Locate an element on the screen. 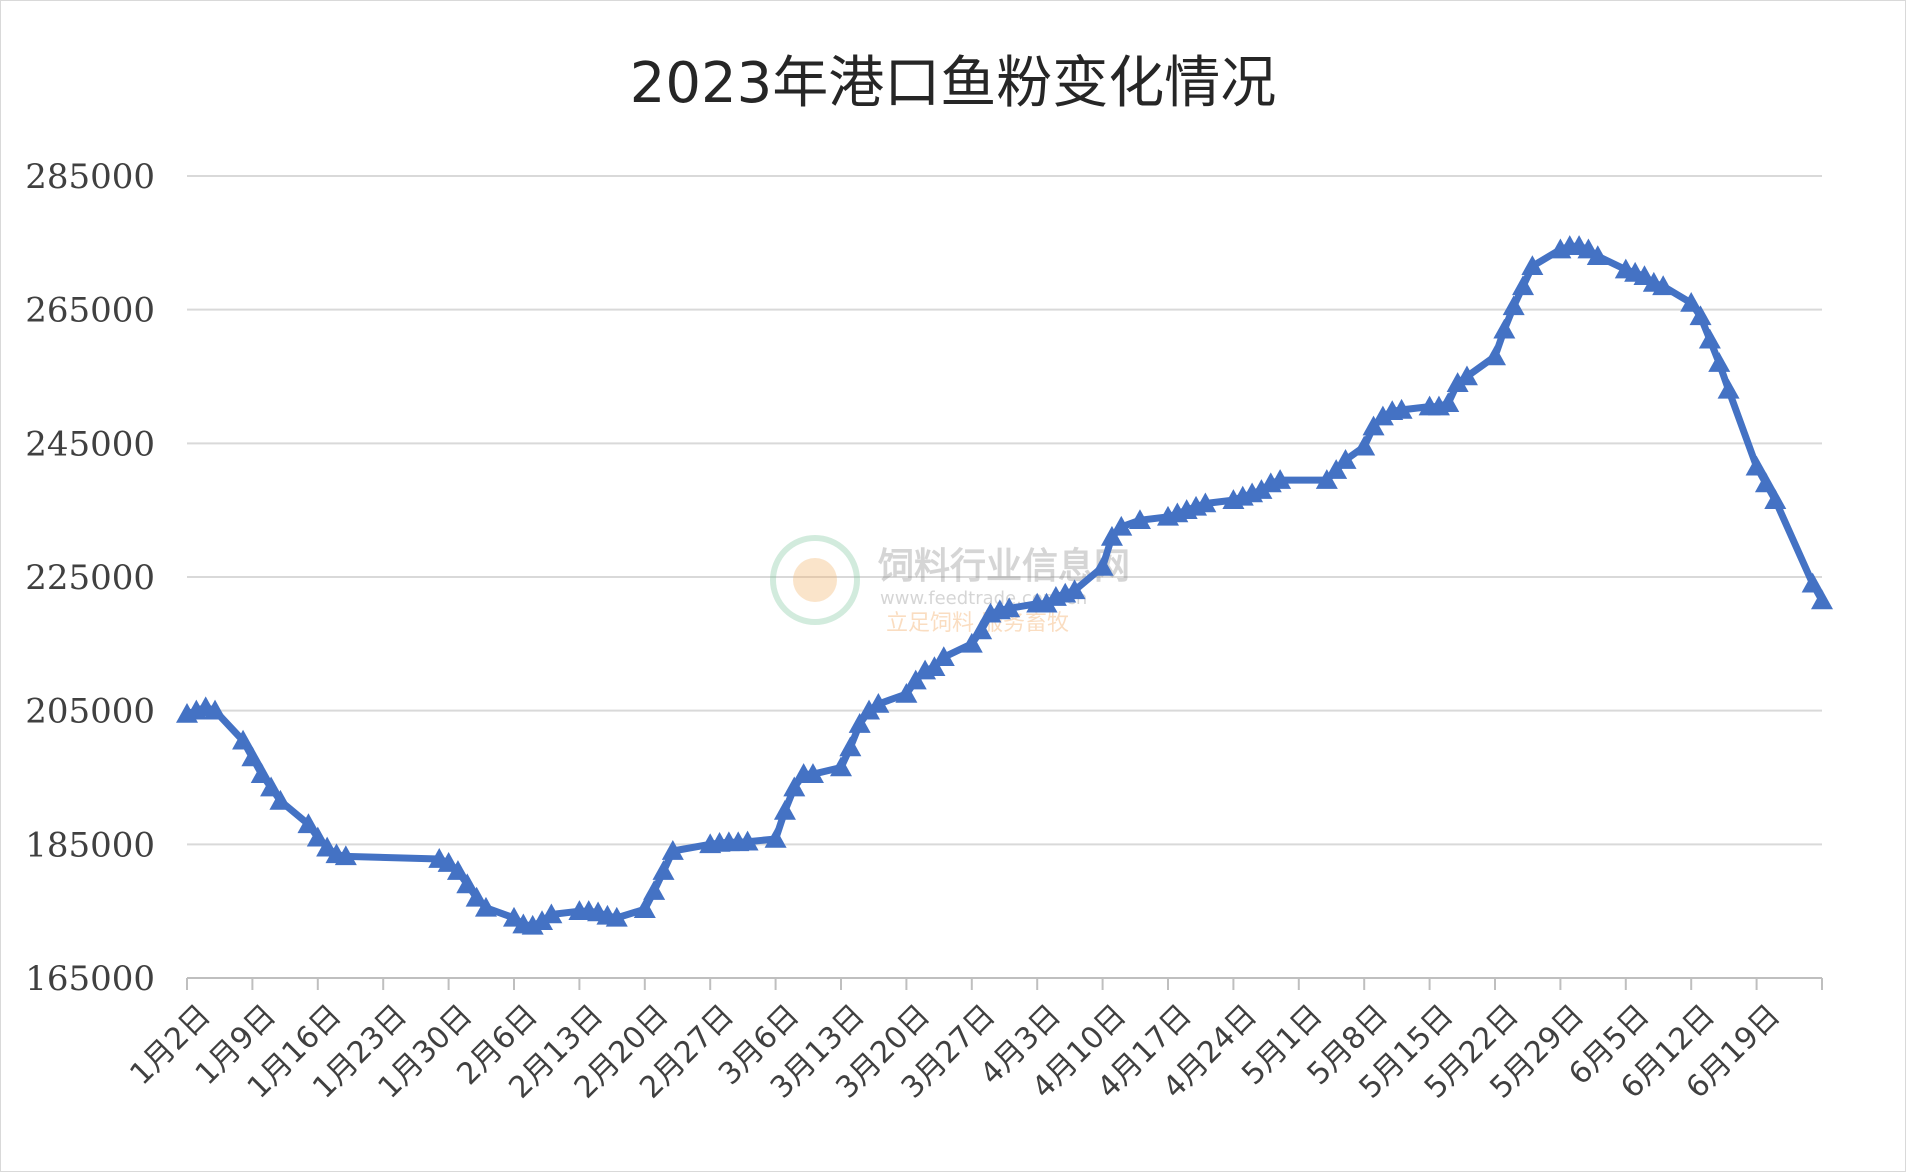 Image resolution: width=1906 pixels, height=1172 pixels. y-tick-label: 225000 is located at coordinates (90, 578).